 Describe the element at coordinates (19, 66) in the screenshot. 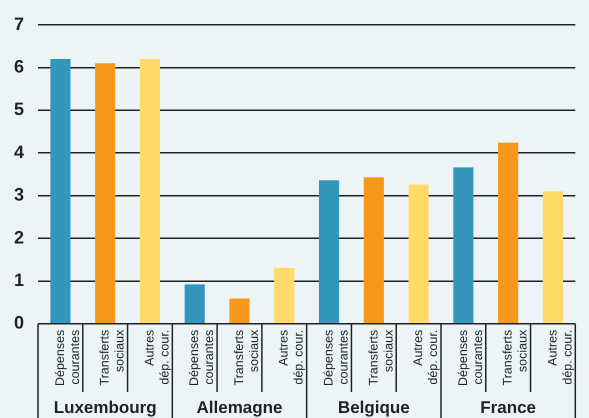

I see `y-tick-label: 6` at that location.